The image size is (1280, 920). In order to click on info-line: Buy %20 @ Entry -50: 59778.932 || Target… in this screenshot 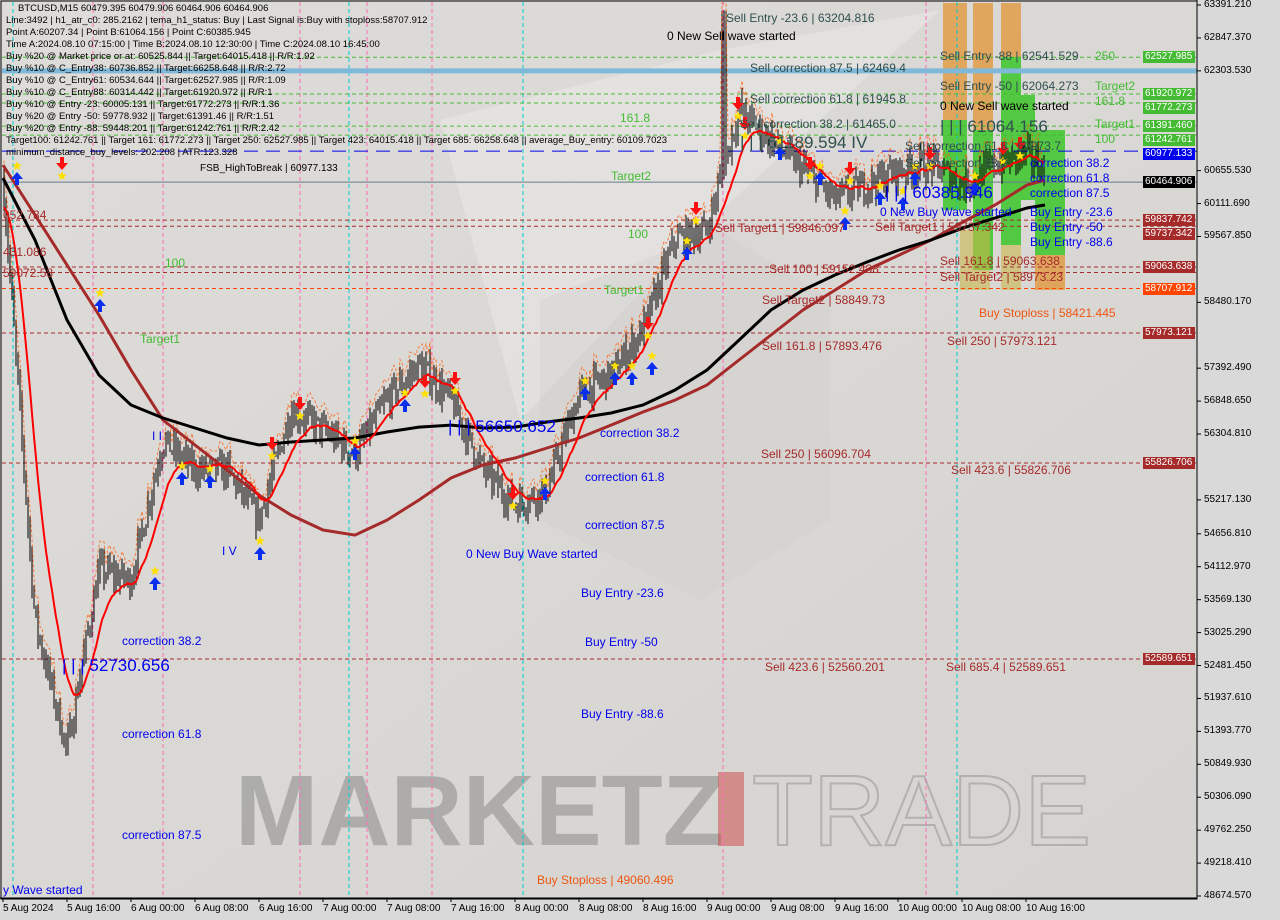, I will do `click(140, 116)`.